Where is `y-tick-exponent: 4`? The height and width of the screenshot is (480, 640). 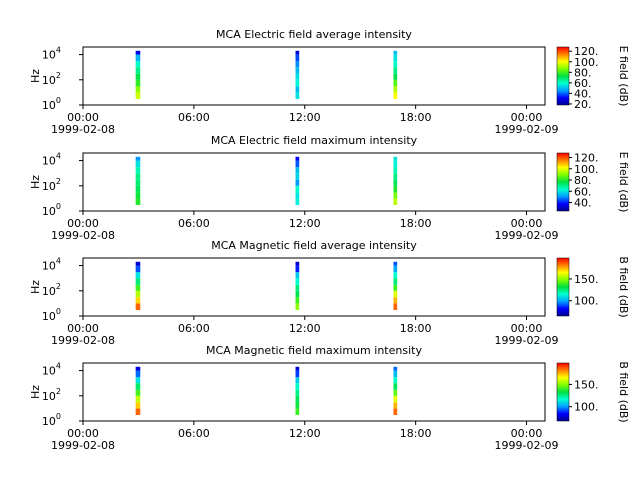
y-tick-exponent: 4 is located at coordinates (58, 156).